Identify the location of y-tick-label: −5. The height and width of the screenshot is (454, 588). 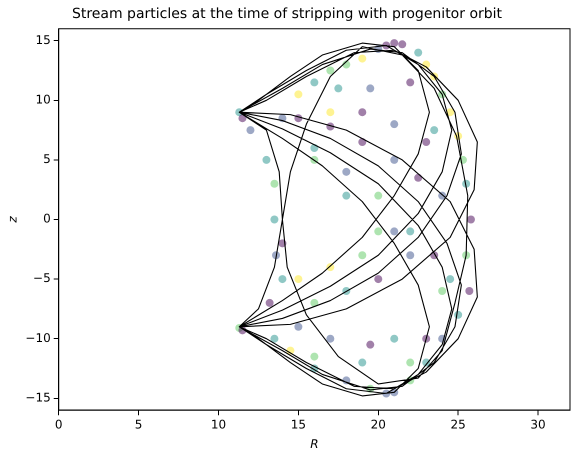
(42, 278).